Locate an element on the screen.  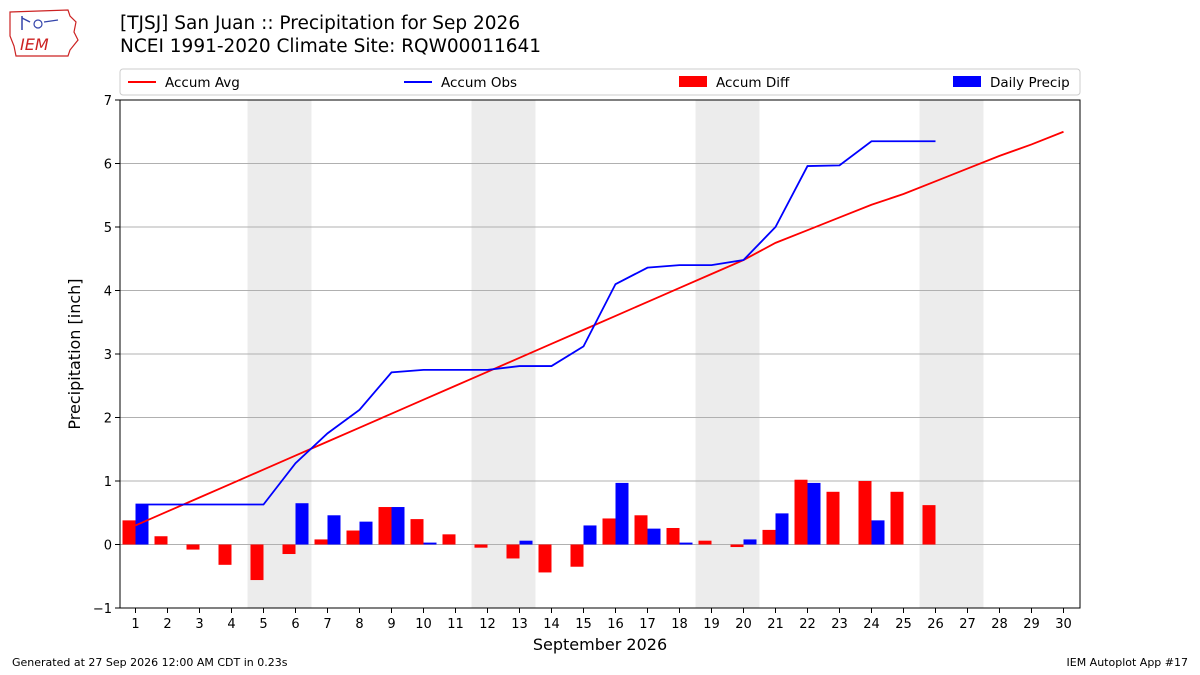
x-tick-label: 11 is located at coordinates (455, 624).